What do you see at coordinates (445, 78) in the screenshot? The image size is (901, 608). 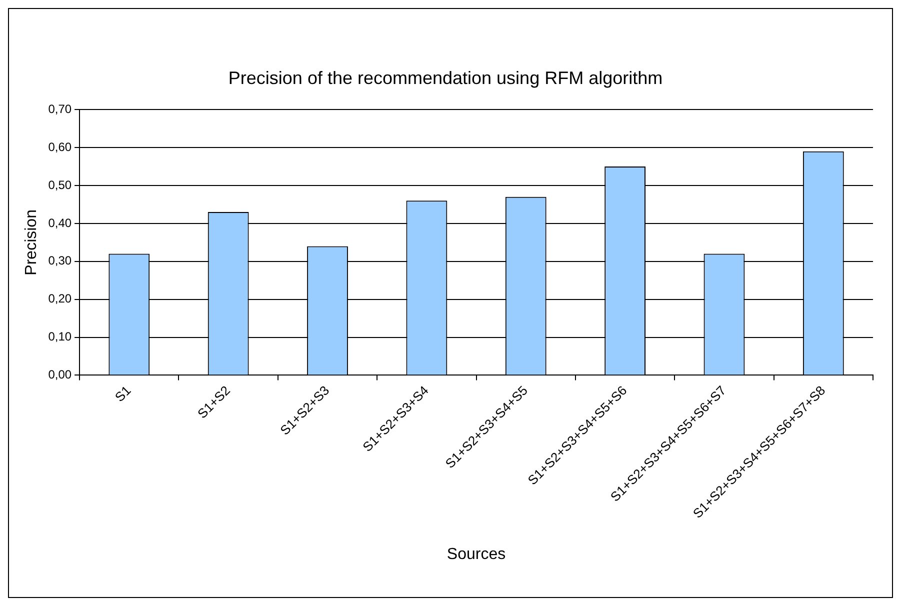 I see `chart-title: Precision of the recommendation using RFM algorithm` at bounding box center [445, 78].